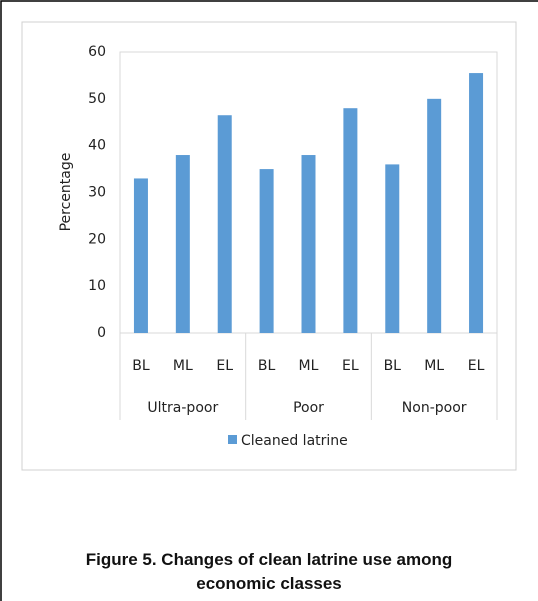 The height and width of the screenshot is (601, 538). What do you see at coordinates (97, 286) in the screenshot?
I see `y-tick-label: 10` at bounding box center [97, 286].